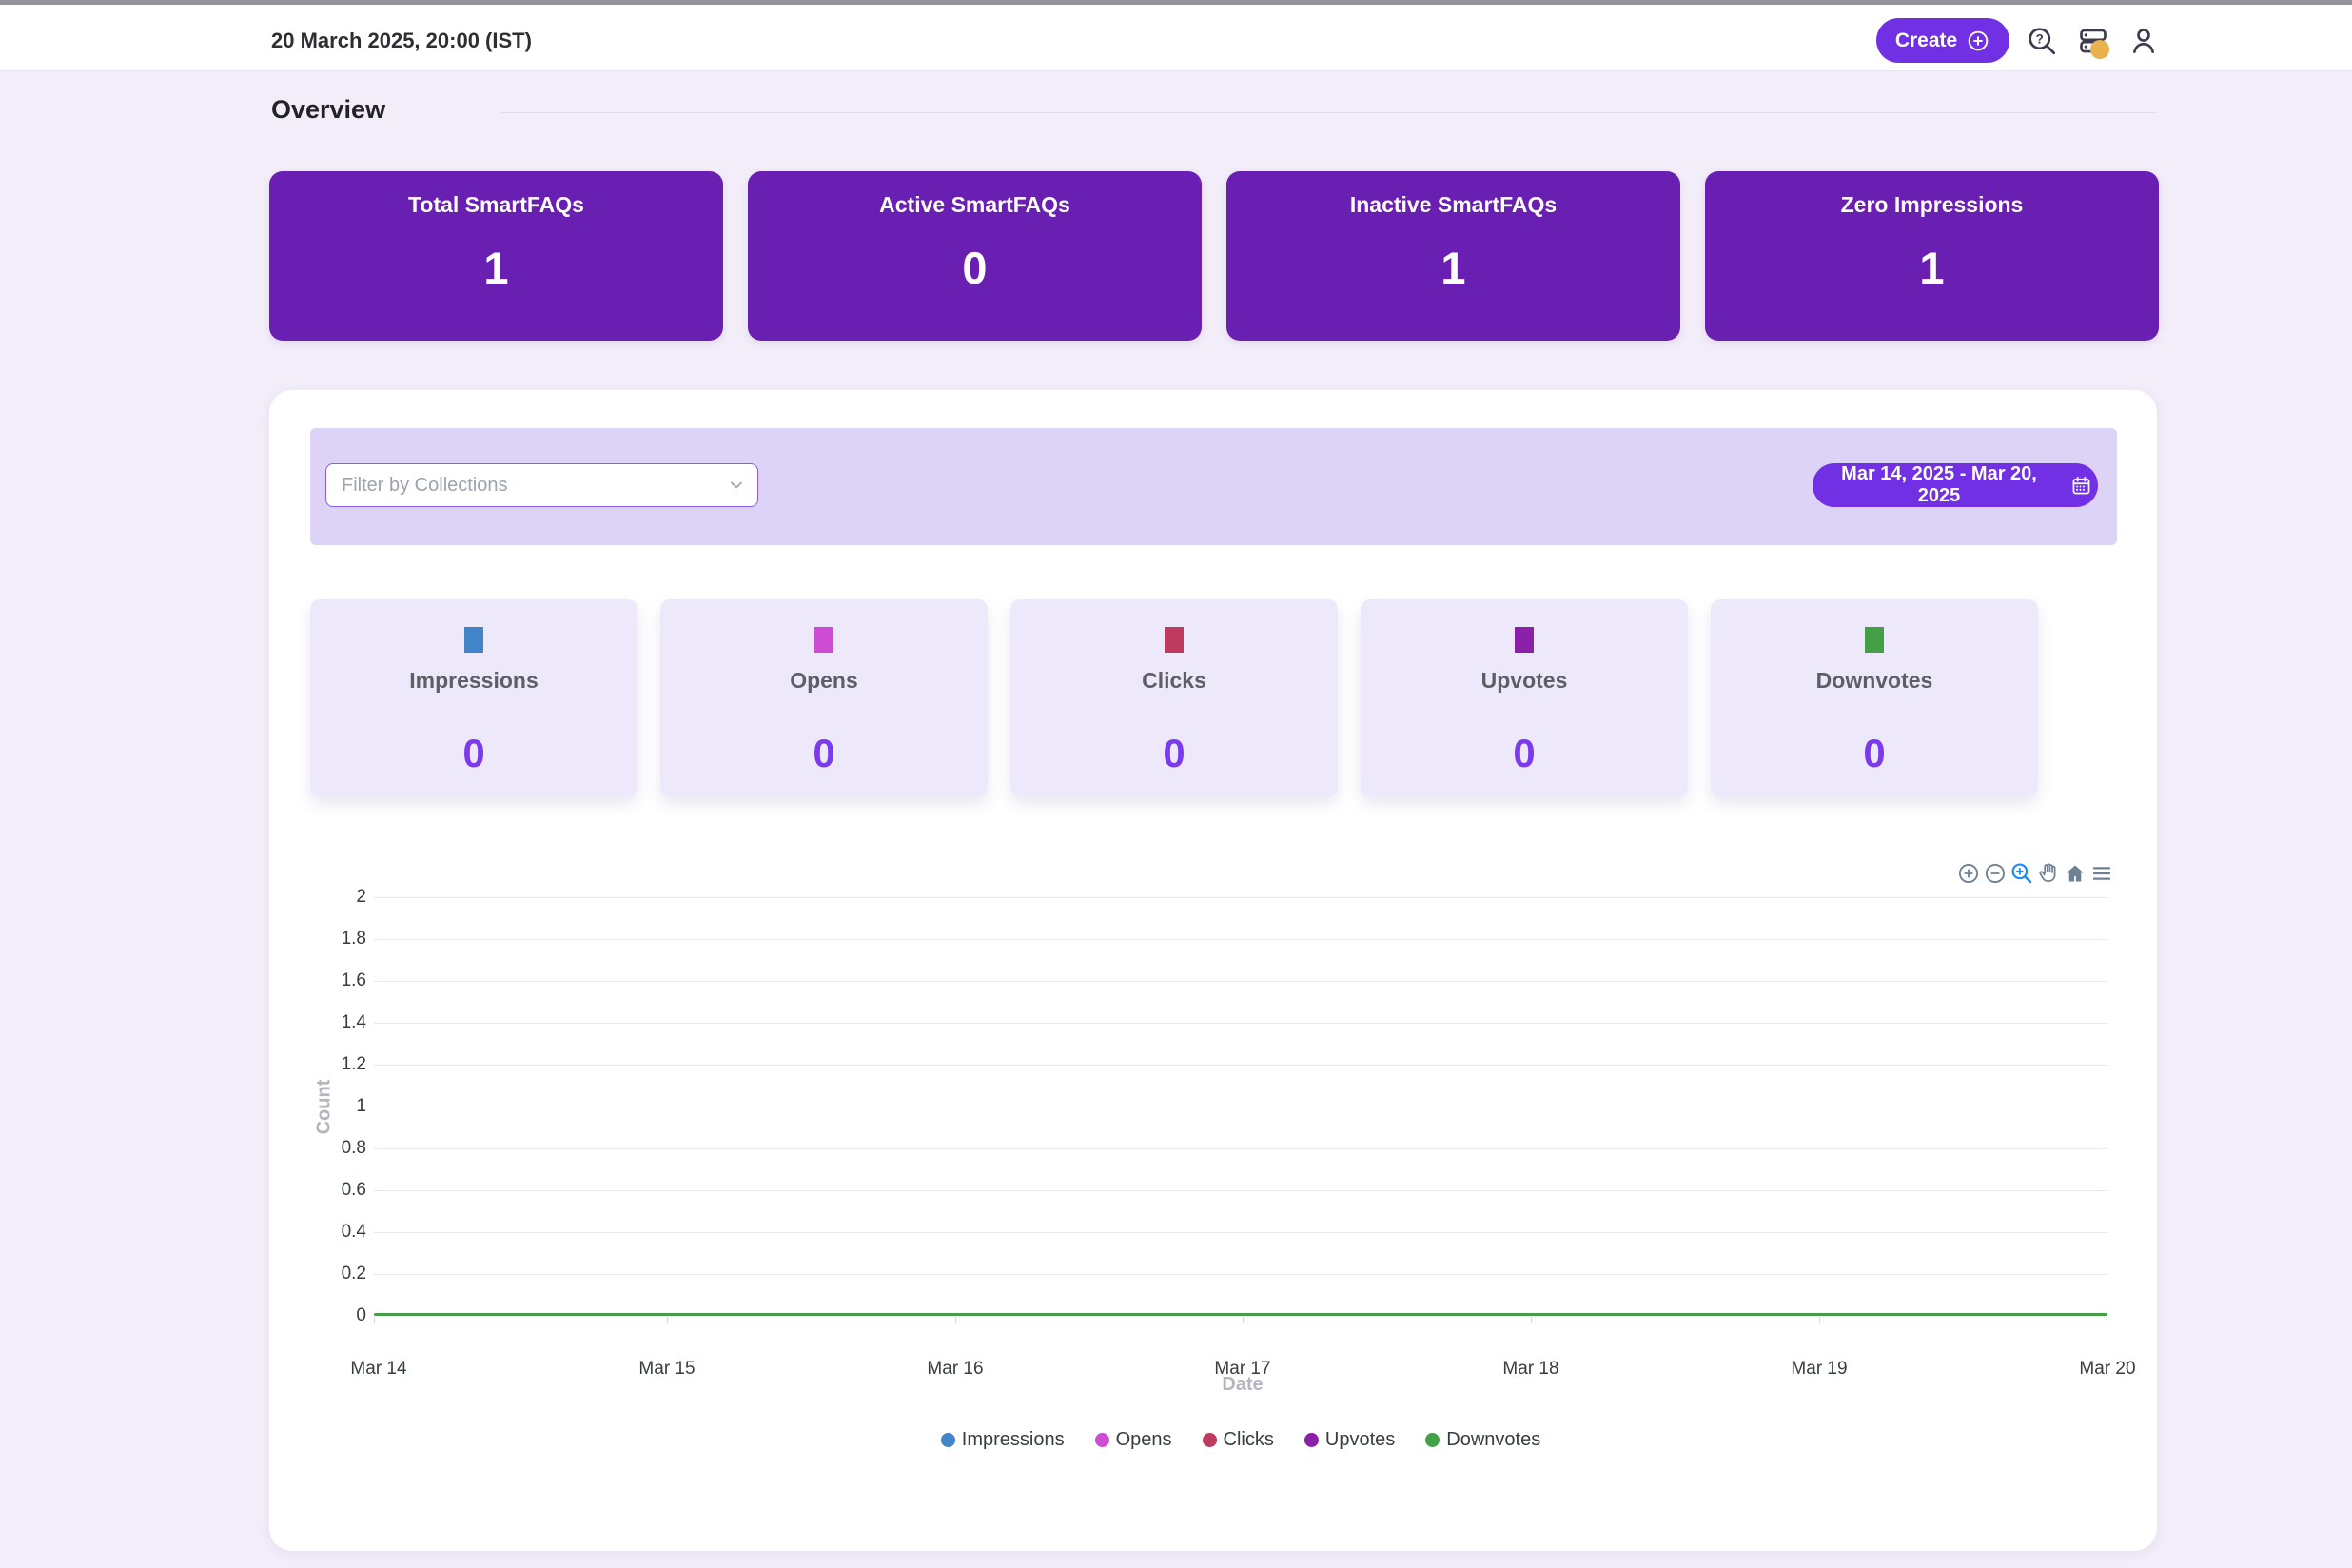 The height and width of the screenshot is (1568, 2352). Describe the element at coordinates (975, 268) in the screenshot. I see `stat-card-value: 0` at that location.